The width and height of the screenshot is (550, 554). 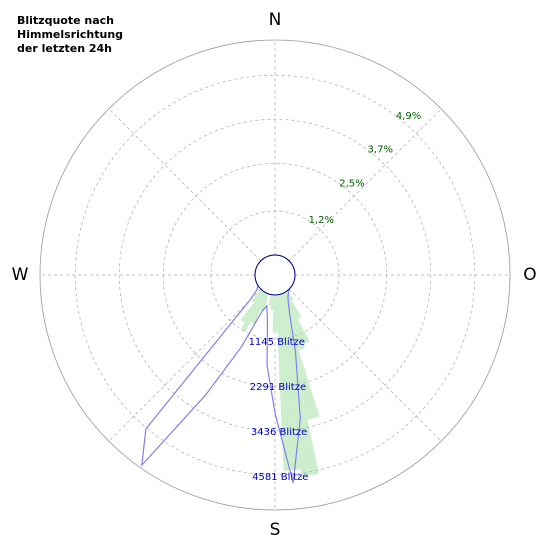 I want to click on chart-title: Blitzquote nach, so click(x=65, y=20).